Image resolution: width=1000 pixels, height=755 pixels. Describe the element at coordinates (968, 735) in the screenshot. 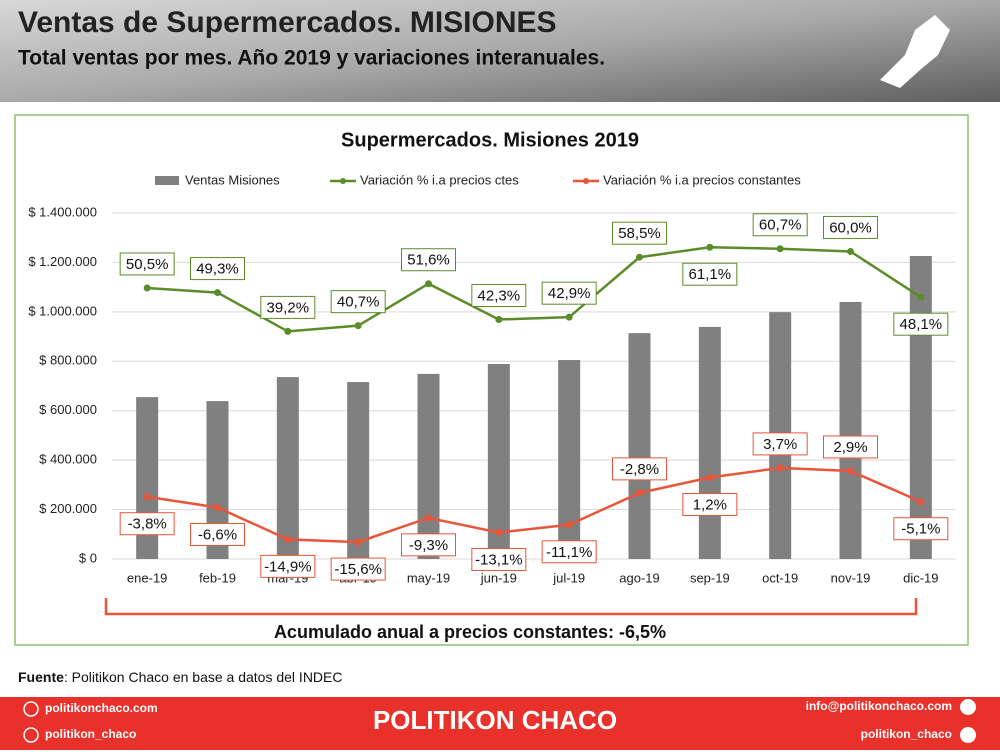

I see `twitter-icon` at that location.